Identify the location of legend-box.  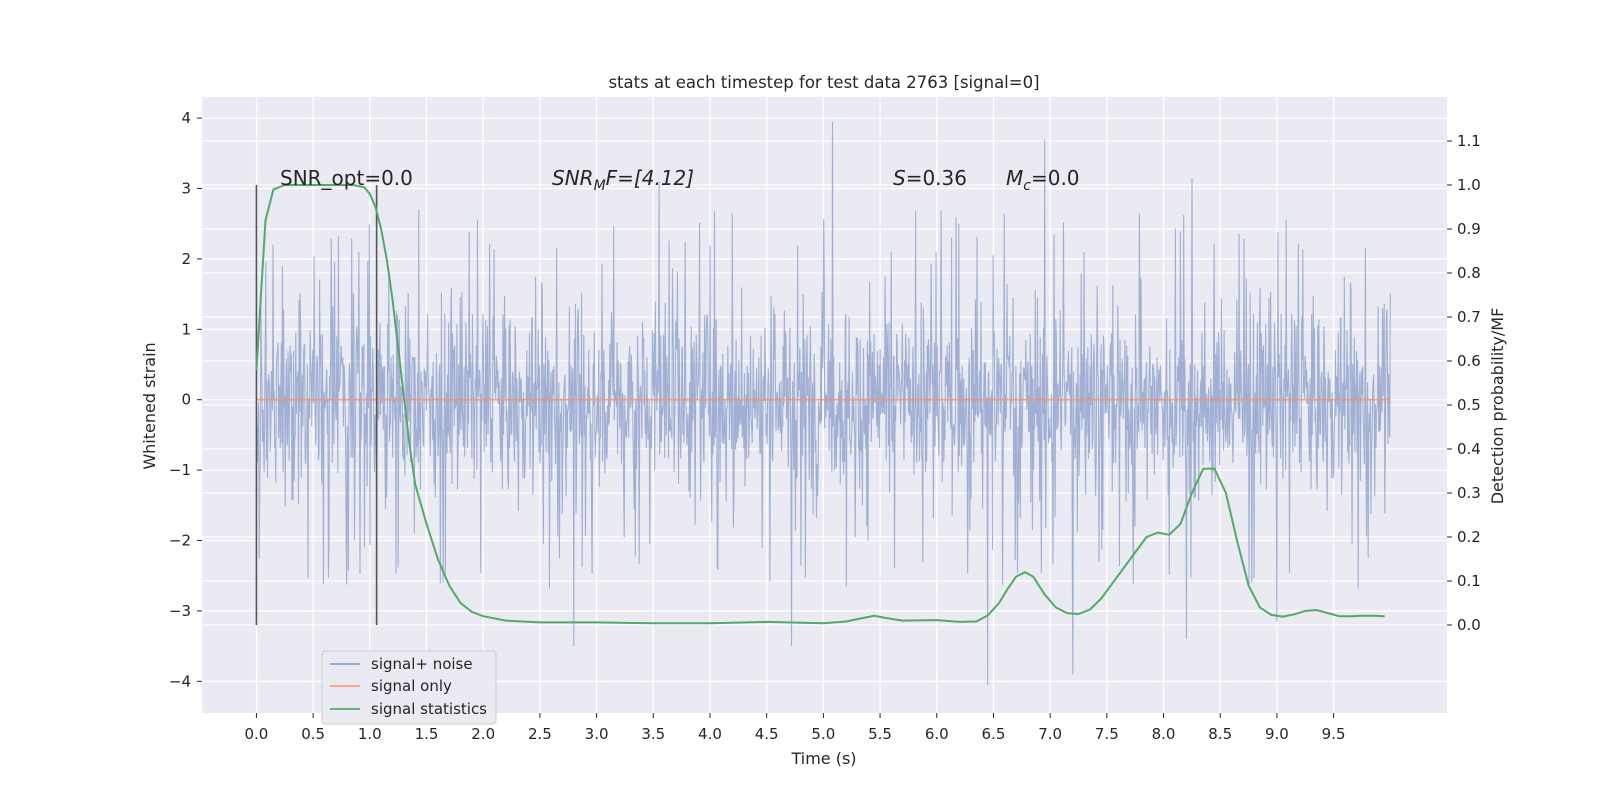
(409, 687).